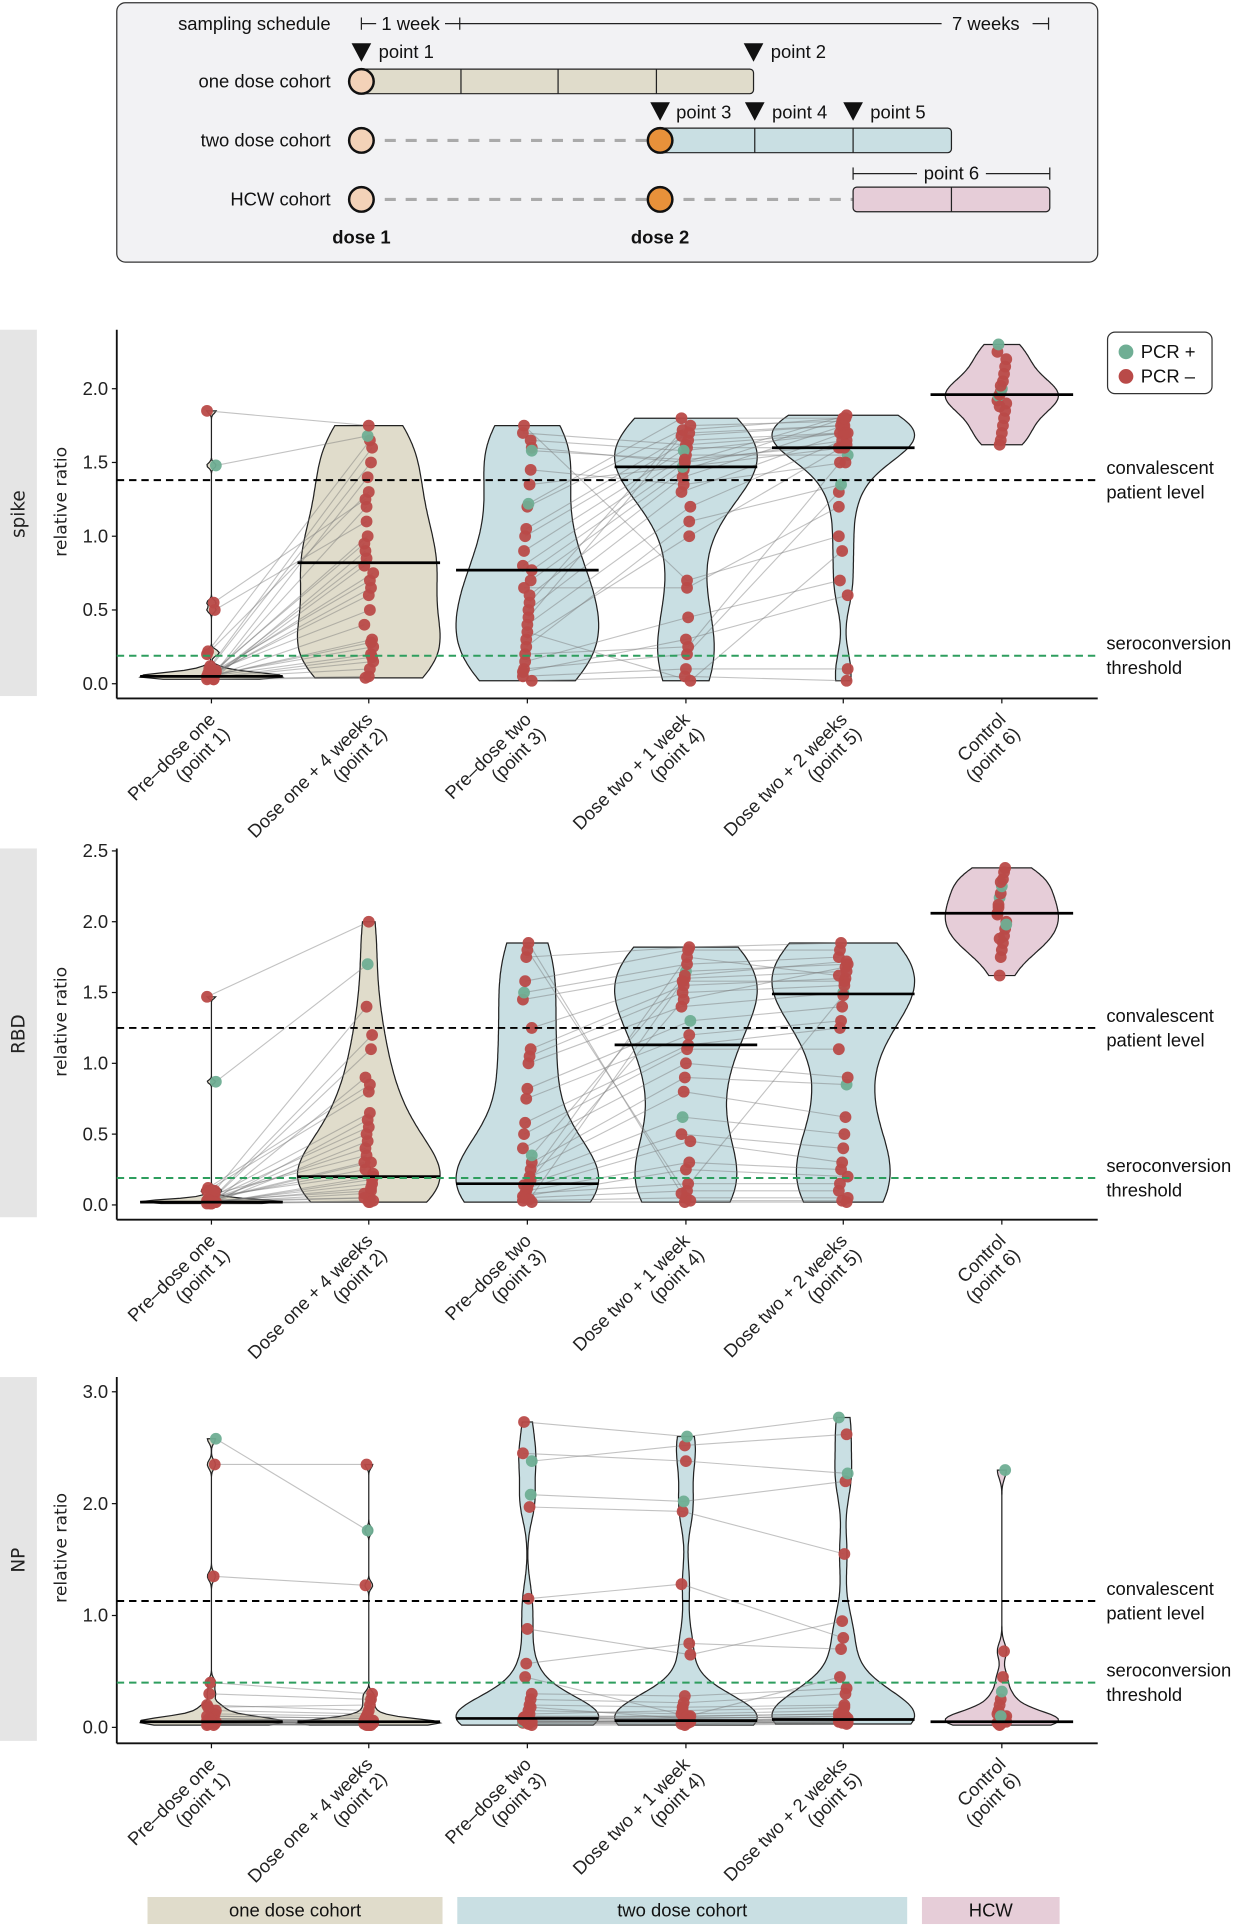  Describe the element at coordinates (61, 502) in the screenshot. I see `y-axis-title: relative ratio` at that location.